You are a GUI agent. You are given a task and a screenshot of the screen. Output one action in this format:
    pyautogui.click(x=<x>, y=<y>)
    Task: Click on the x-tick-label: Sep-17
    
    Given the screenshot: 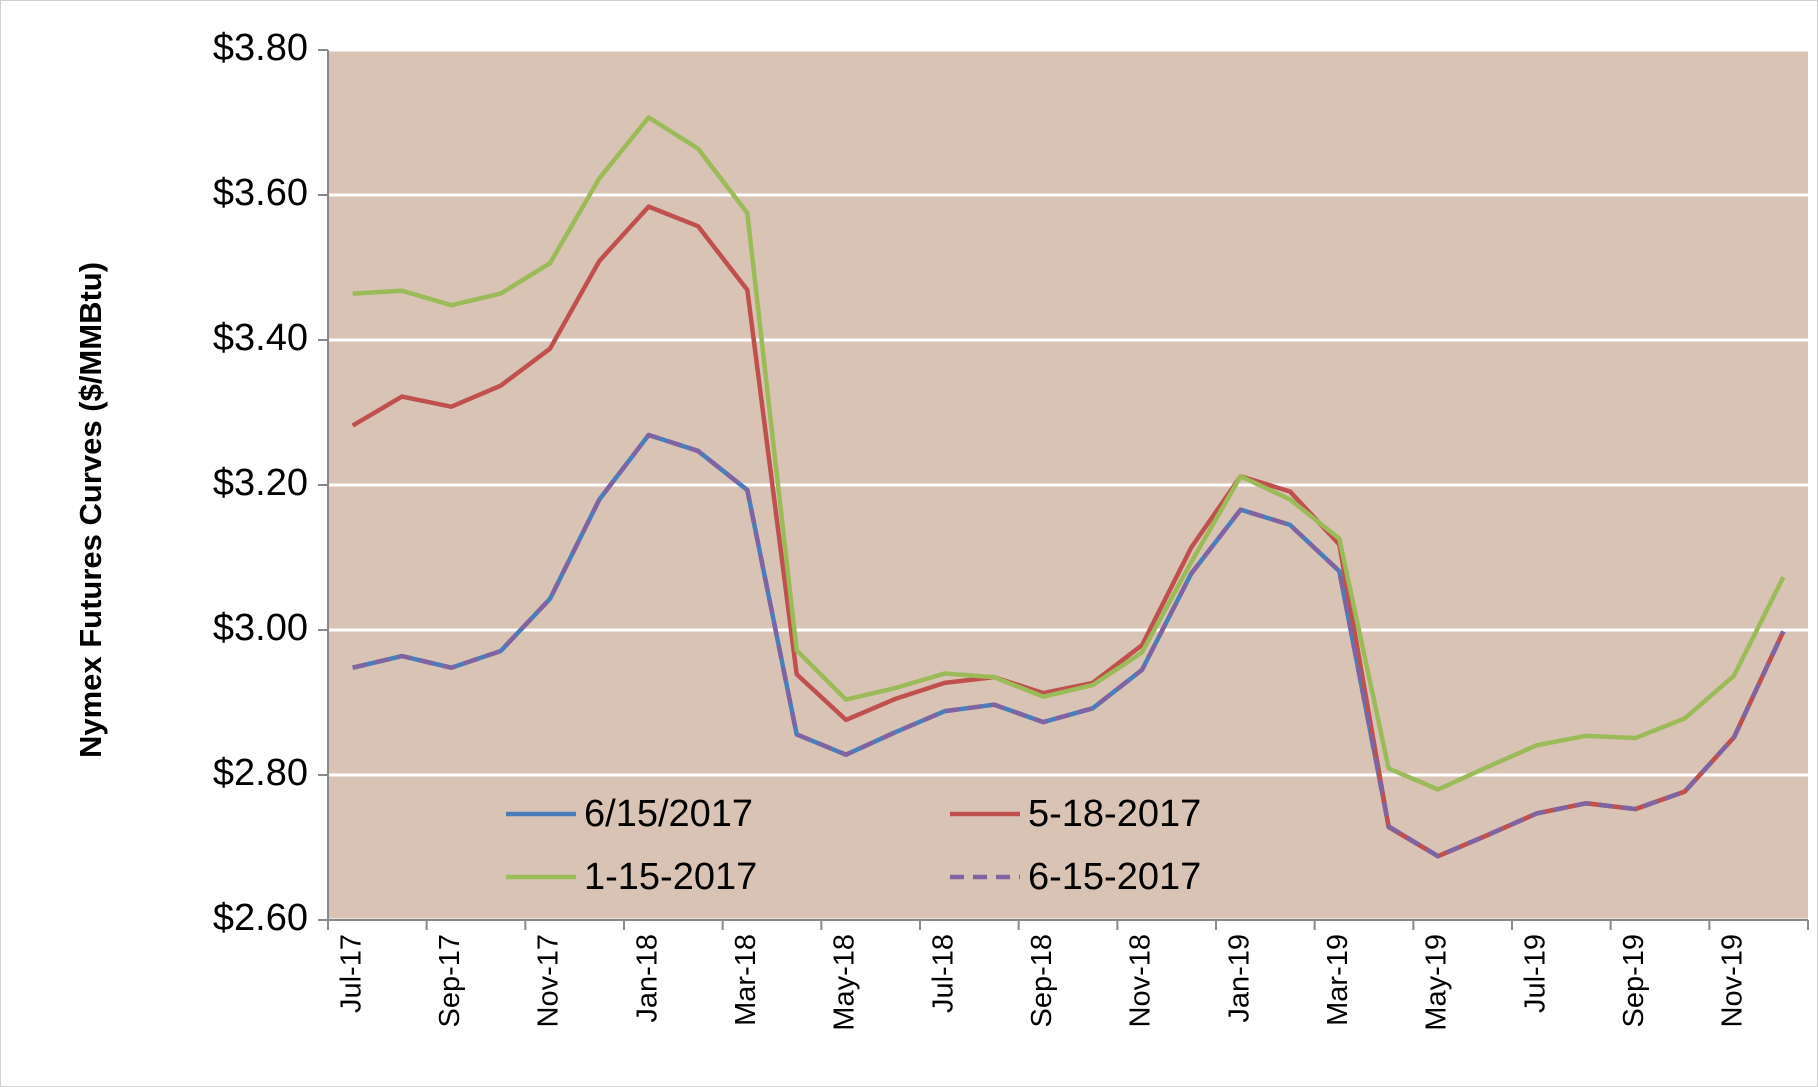 What is the action you would take?
    pyautogui.click(x=450, y=981)
    